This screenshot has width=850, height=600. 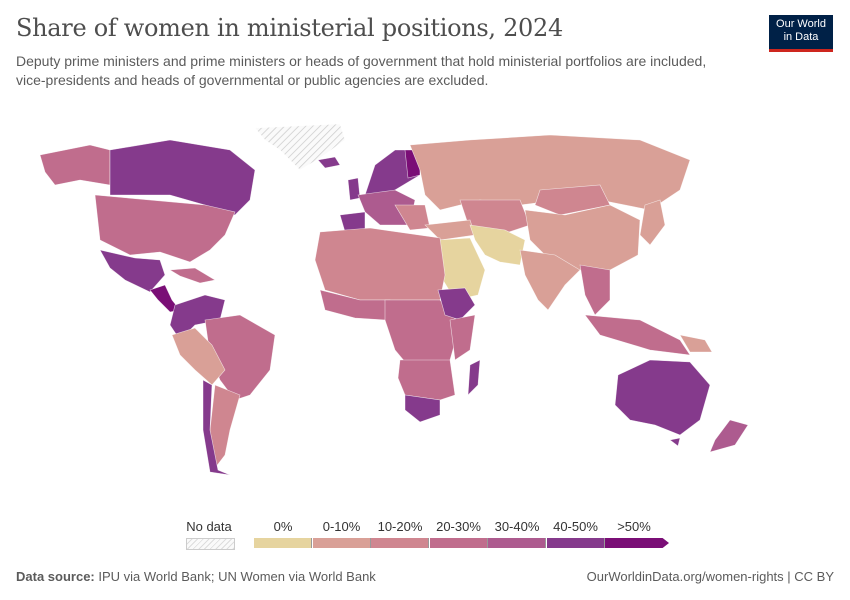 I want to click on country-chile, so click(x=216, y=427).